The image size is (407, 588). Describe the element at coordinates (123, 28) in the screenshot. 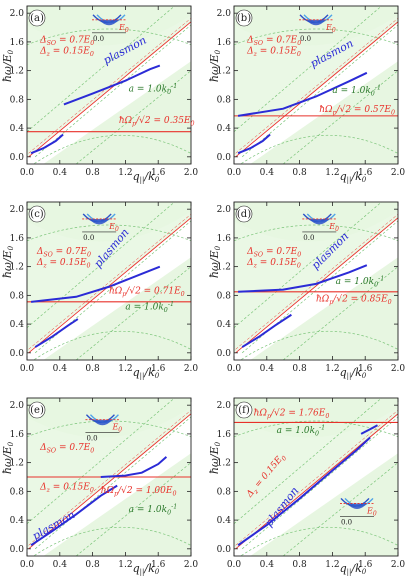

I see `inset-level-label: E0` at that location.